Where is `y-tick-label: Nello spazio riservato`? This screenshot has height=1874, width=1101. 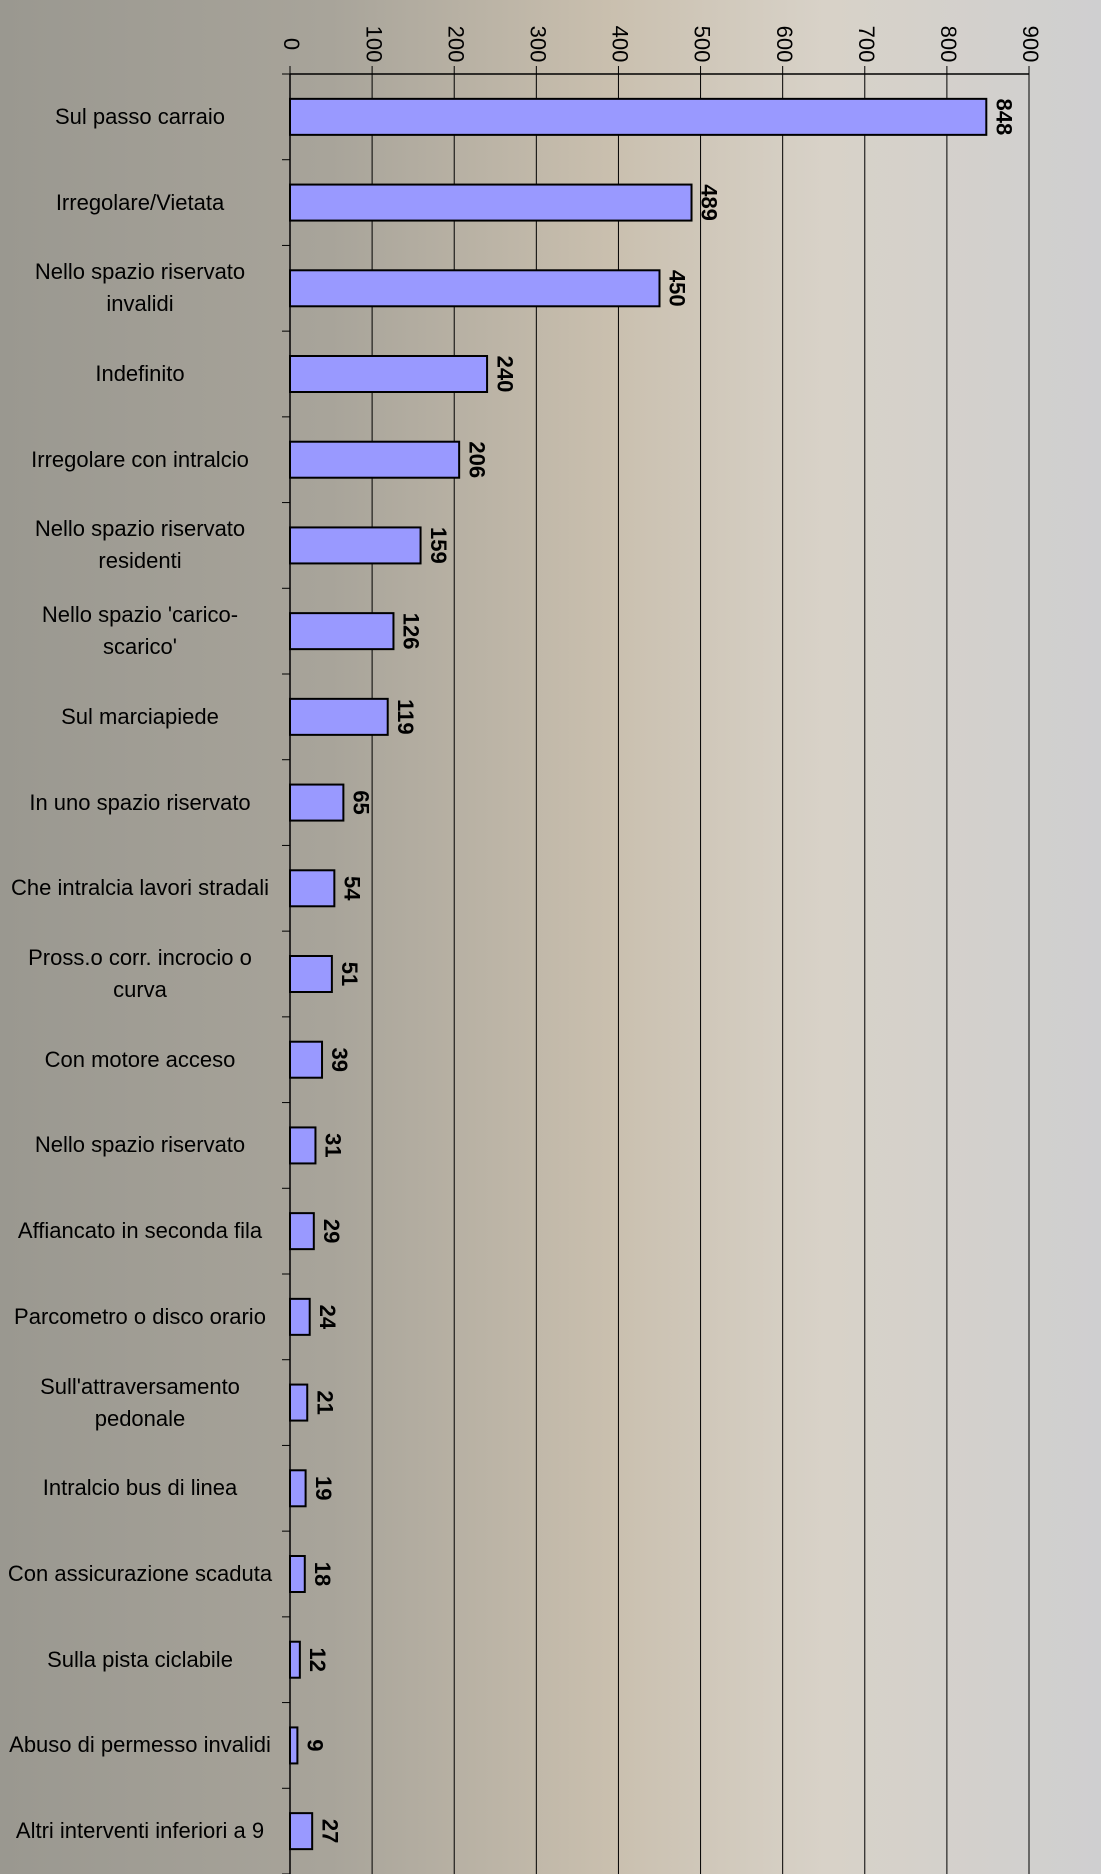
y-tick-label: Nello spazio riservato is located at coordinates (140, 1145).